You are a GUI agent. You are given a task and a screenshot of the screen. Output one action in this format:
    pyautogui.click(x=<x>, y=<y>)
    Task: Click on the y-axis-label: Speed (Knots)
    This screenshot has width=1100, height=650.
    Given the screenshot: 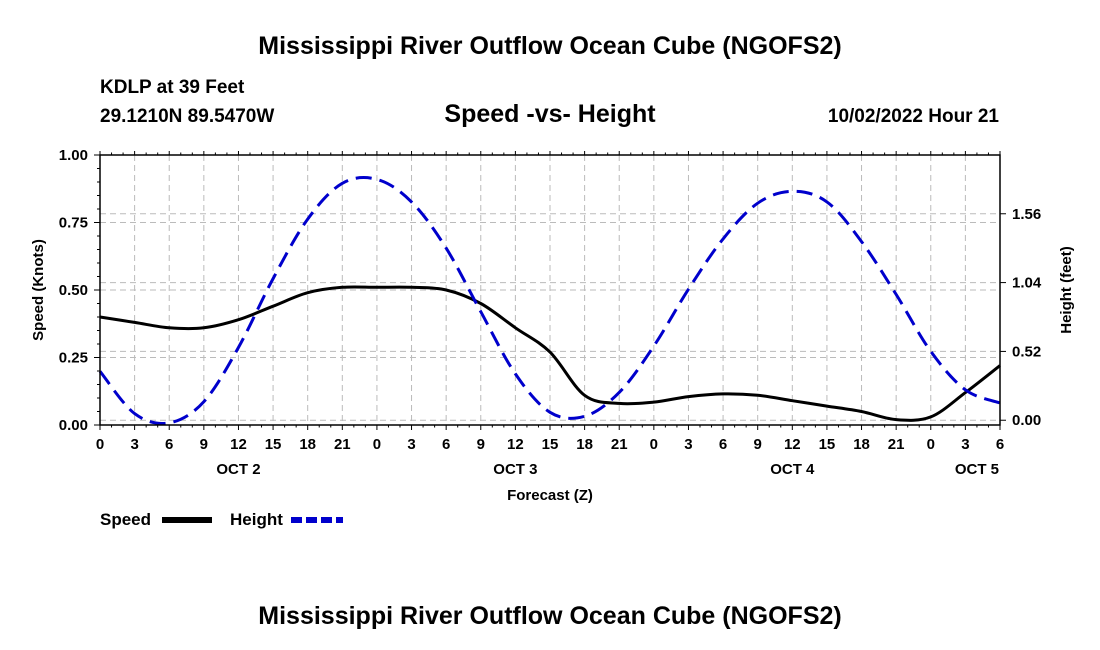 What is the action you would take?
    pyautogui.click(x=38, y=290)
    